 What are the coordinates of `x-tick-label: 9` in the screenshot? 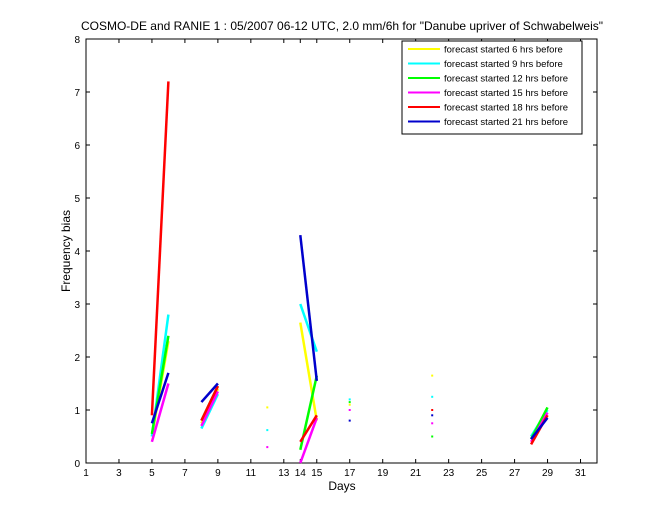 It's located at (218, 473).